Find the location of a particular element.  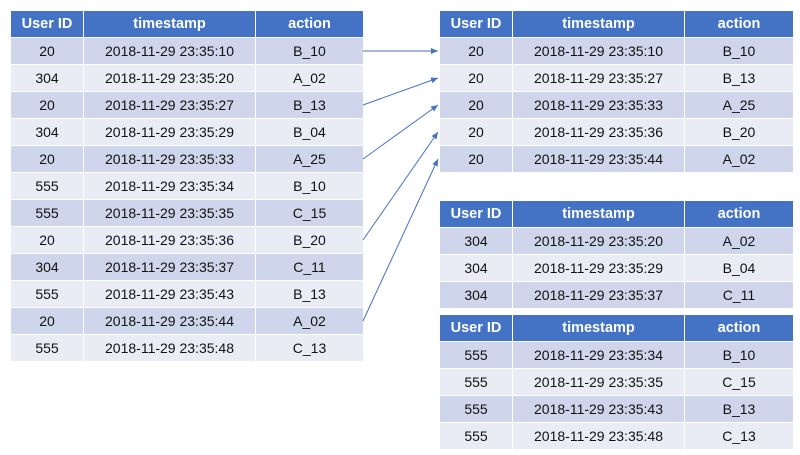

table-cell: 2018-11-29 23:35:34 is located at coordinates (169, 186).